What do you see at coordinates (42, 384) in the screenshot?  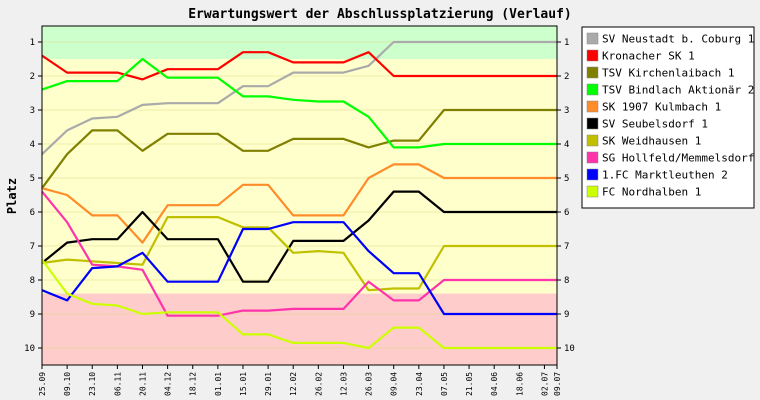 I see `x-tick-label: 25.09` at bounding box center [42, 384].